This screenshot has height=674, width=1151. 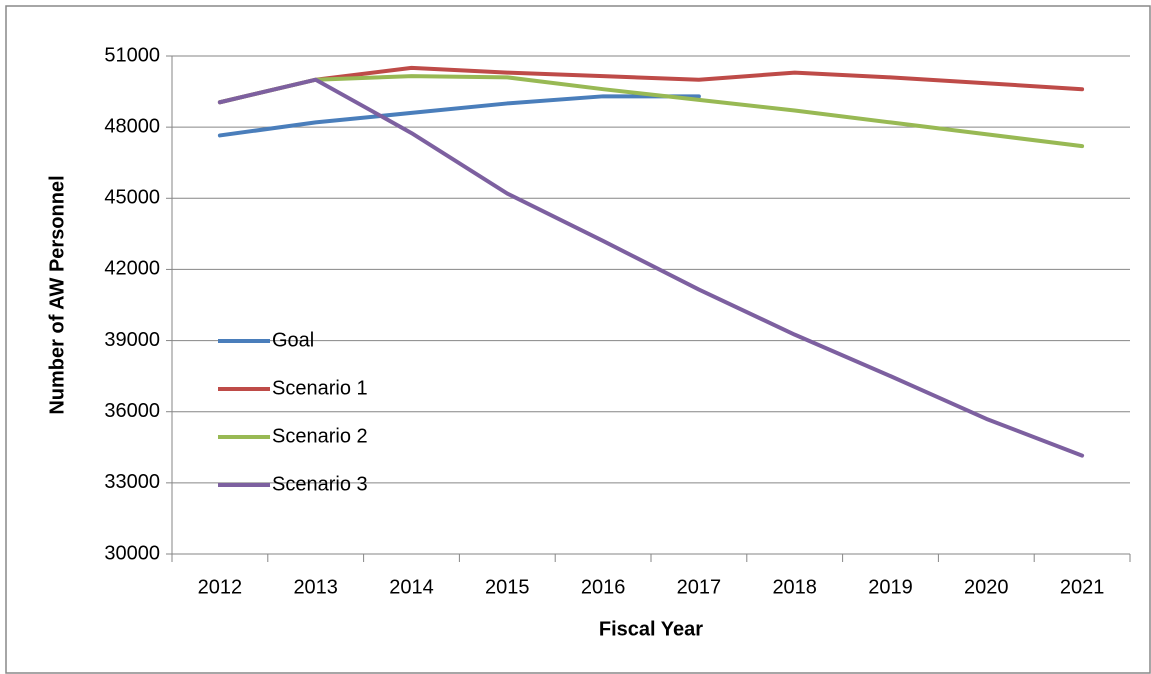 I want to click on x-tick-label: 2013, so click(x=315, y=587).